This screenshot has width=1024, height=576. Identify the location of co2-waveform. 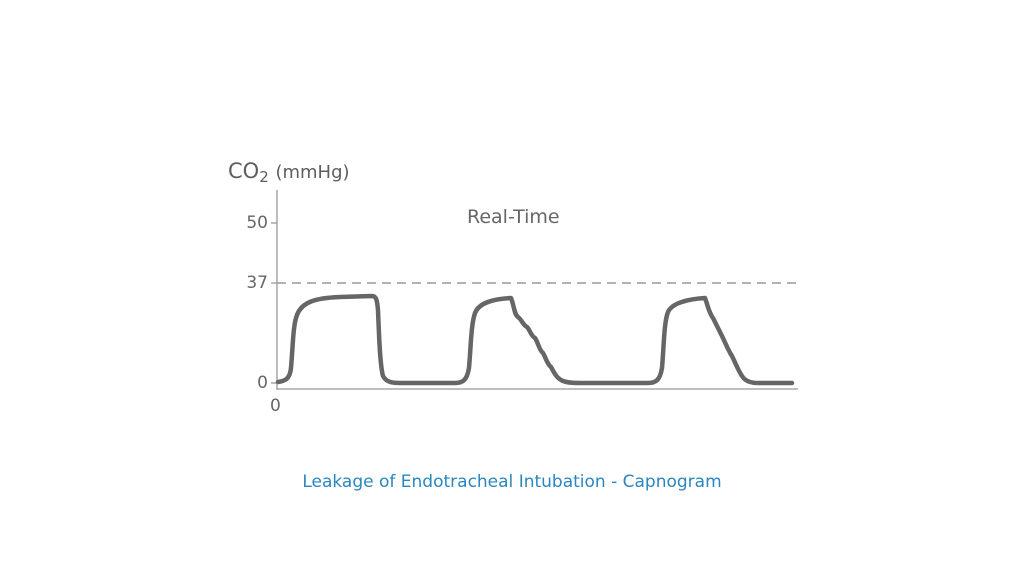
(535, 339).